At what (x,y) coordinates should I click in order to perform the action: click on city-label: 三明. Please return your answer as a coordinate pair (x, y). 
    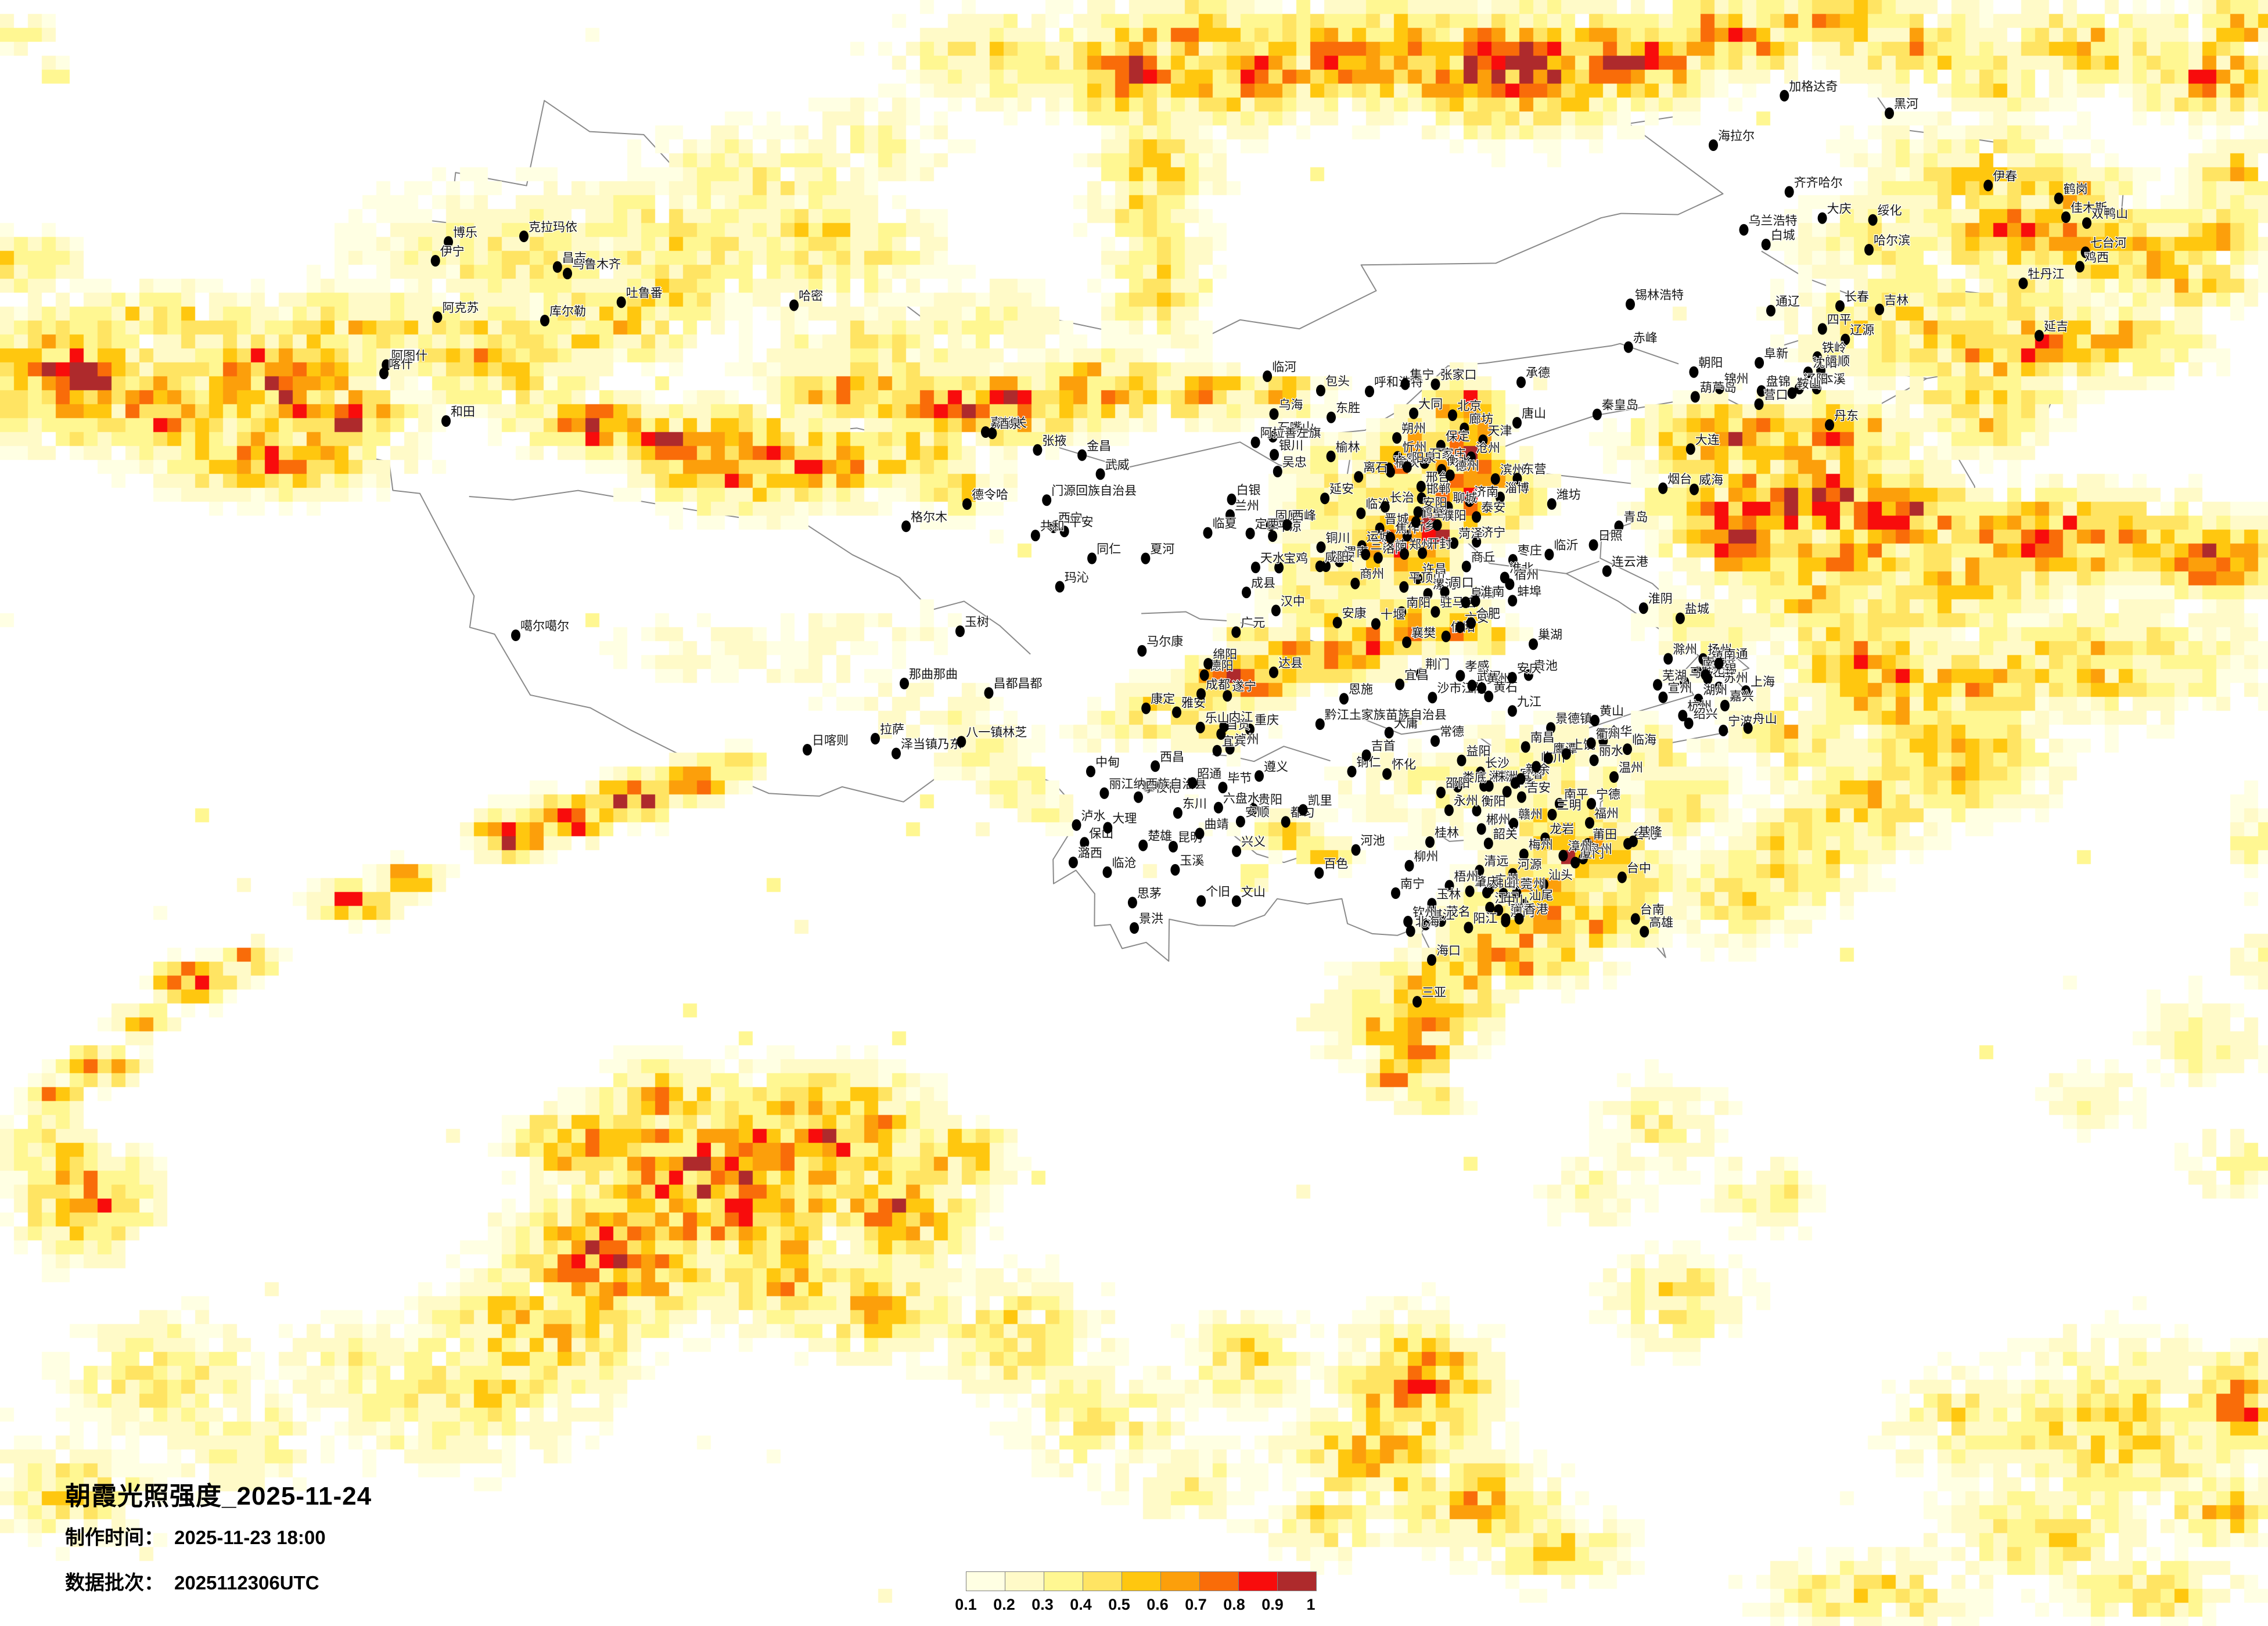
    Looking at the image, I should click on (1569, 806).